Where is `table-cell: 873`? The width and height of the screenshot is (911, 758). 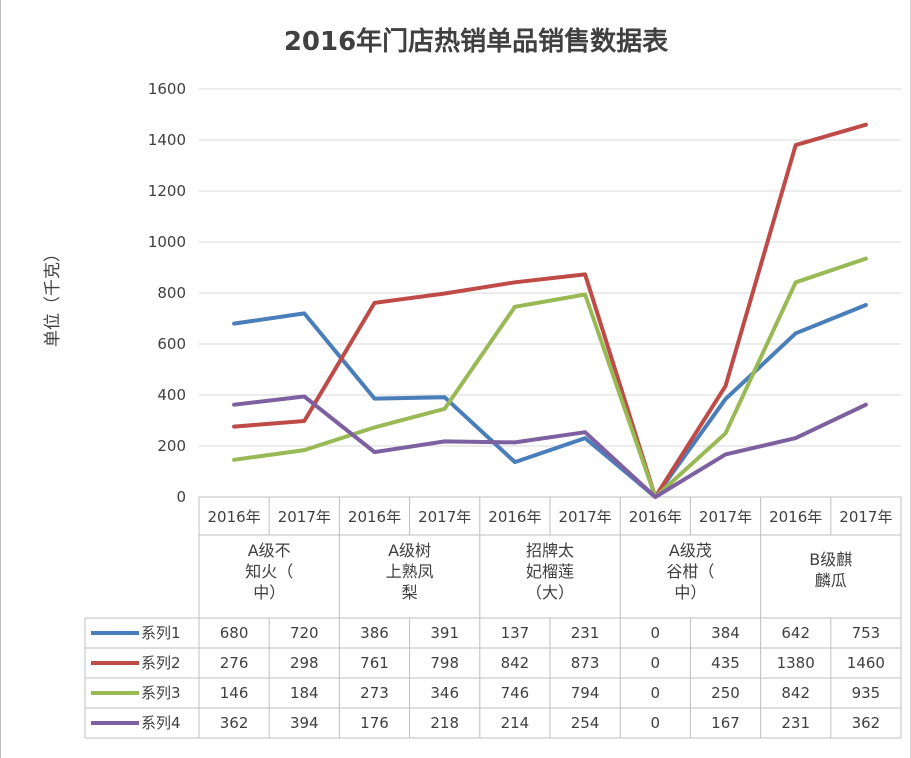
table-cell: 873 is located at coordinates (585, 663).